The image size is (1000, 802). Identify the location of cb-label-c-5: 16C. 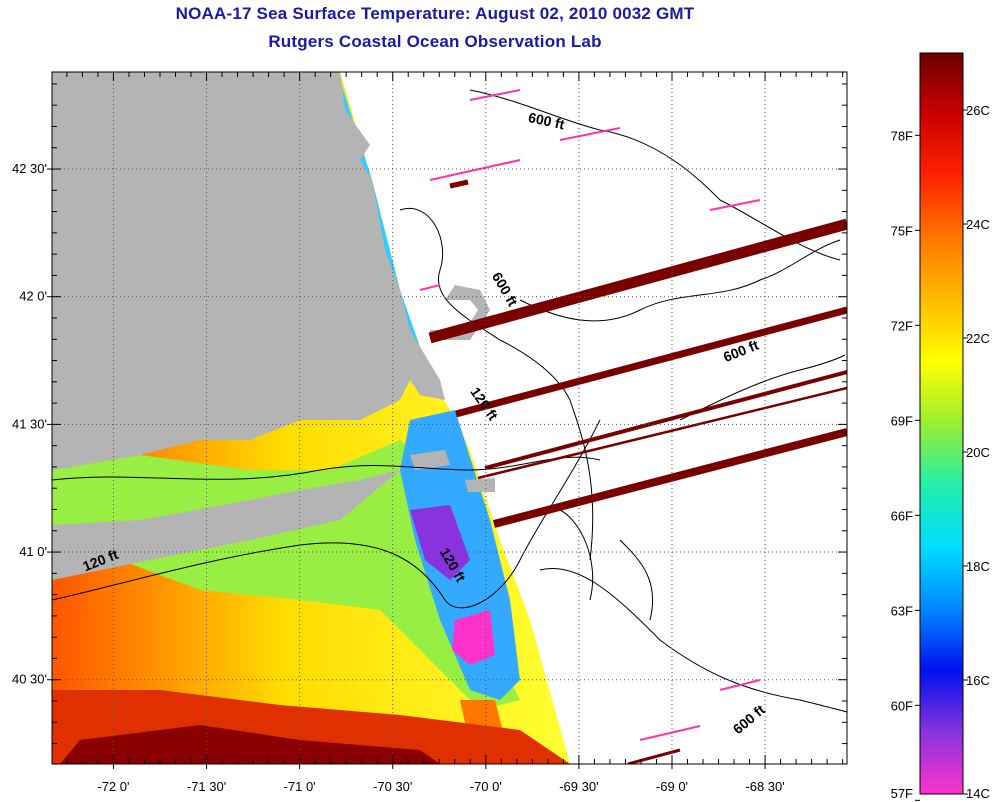
(978, 680).